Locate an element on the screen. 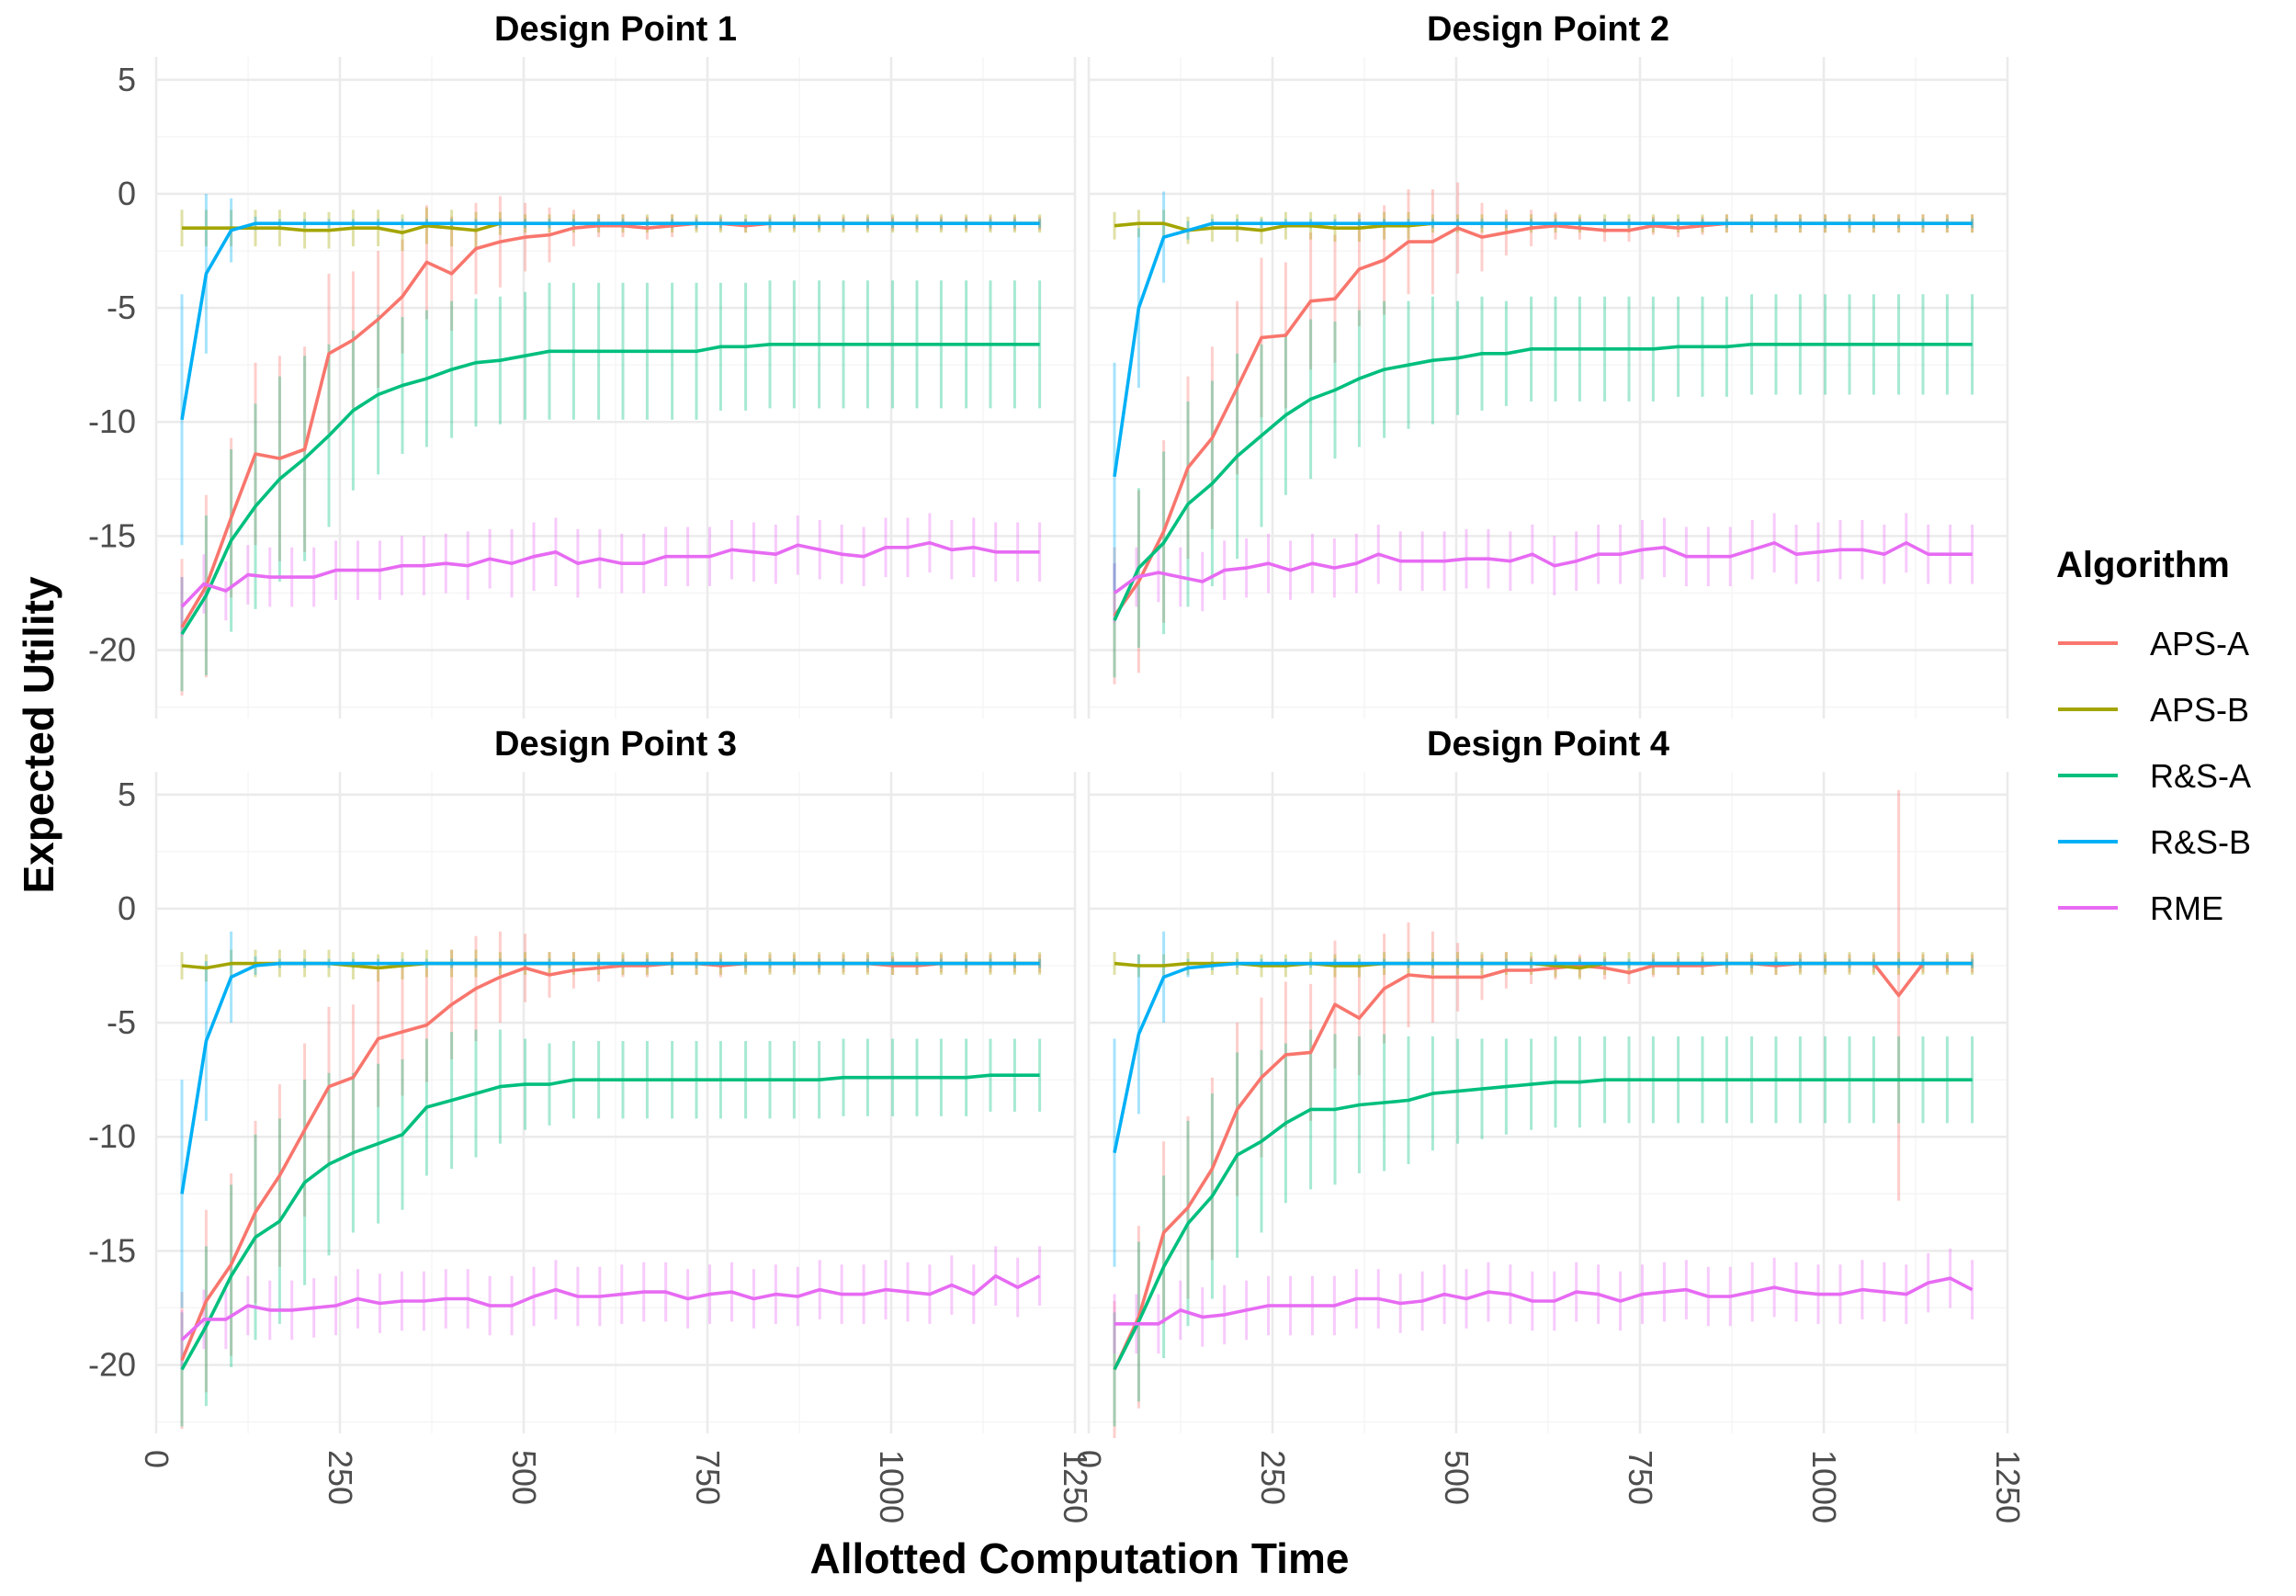 Image resolution: width=2296 pixels, height=1596 pixels. legend-label: R&S-B is located at coordinates (2200, 842).